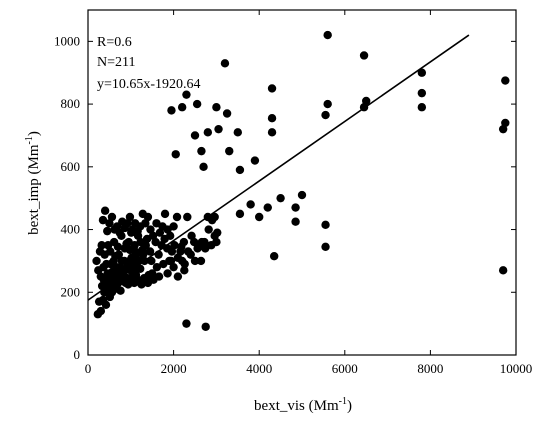 The height and width of the screenshot is (426, 550). Describe the element at coordinates (174, 368) in the screenshot. I see `x-tick-label: 2000` at that location.